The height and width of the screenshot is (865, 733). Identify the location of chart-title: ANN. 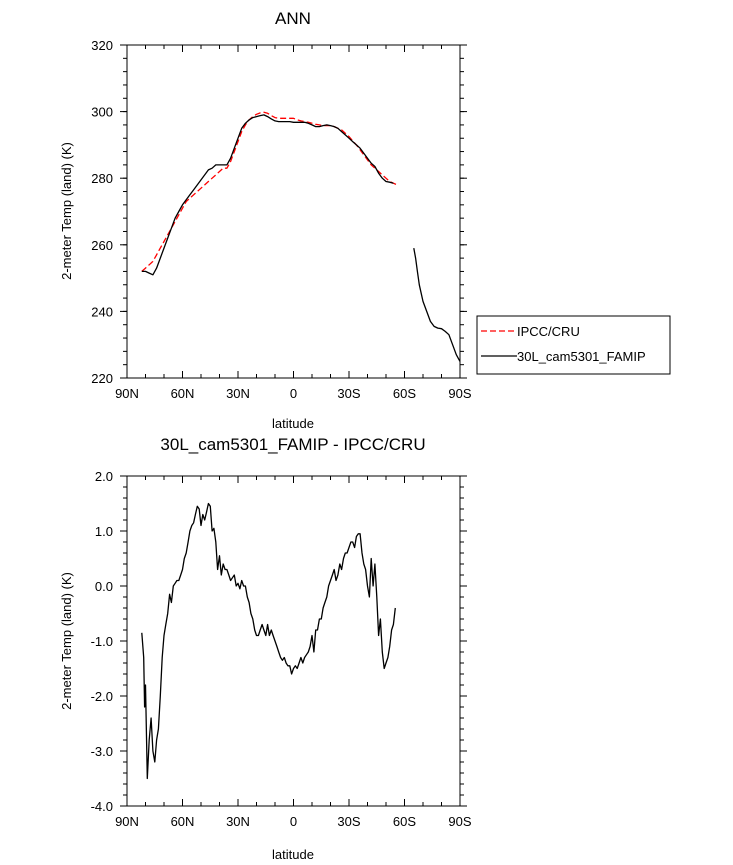
(293, 18).